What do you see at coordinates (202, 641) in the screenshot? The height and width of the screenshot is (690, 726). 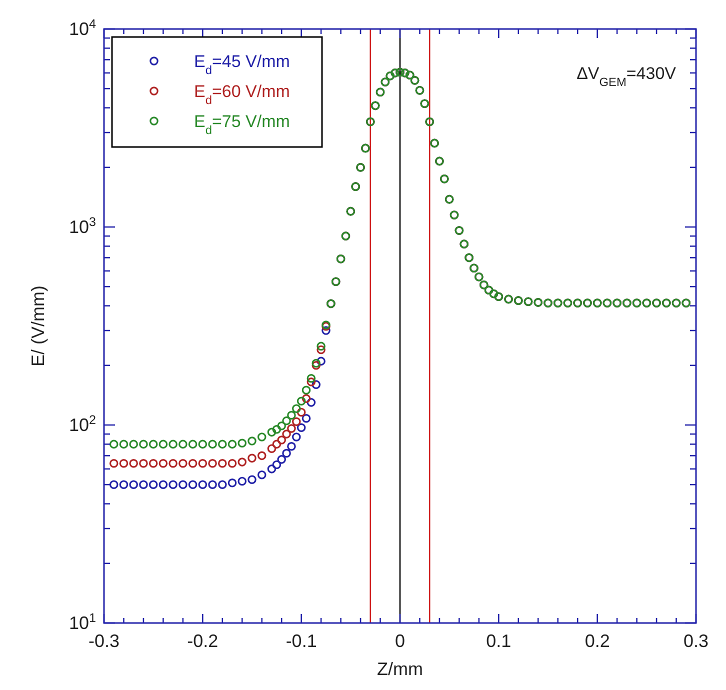 I see `x-tick-label: -0.2` at bounding box center [202, 641].